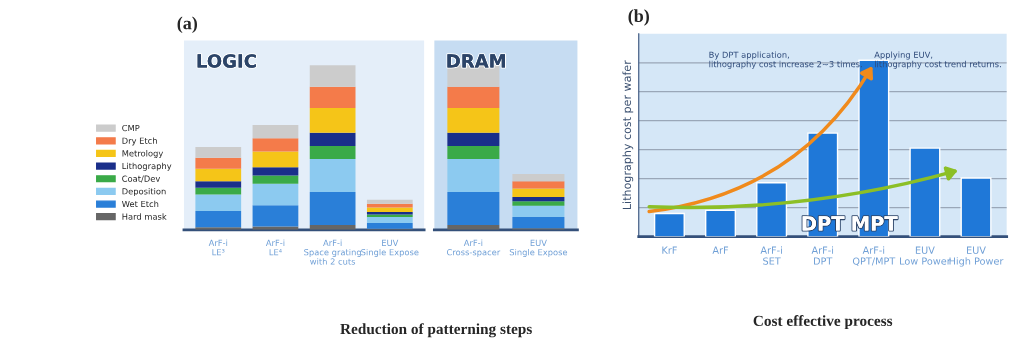  What do you see at coordinates (143, 154) in the screenshot?
I see `legend-label: Metrology` at bounding box center [143, 154].